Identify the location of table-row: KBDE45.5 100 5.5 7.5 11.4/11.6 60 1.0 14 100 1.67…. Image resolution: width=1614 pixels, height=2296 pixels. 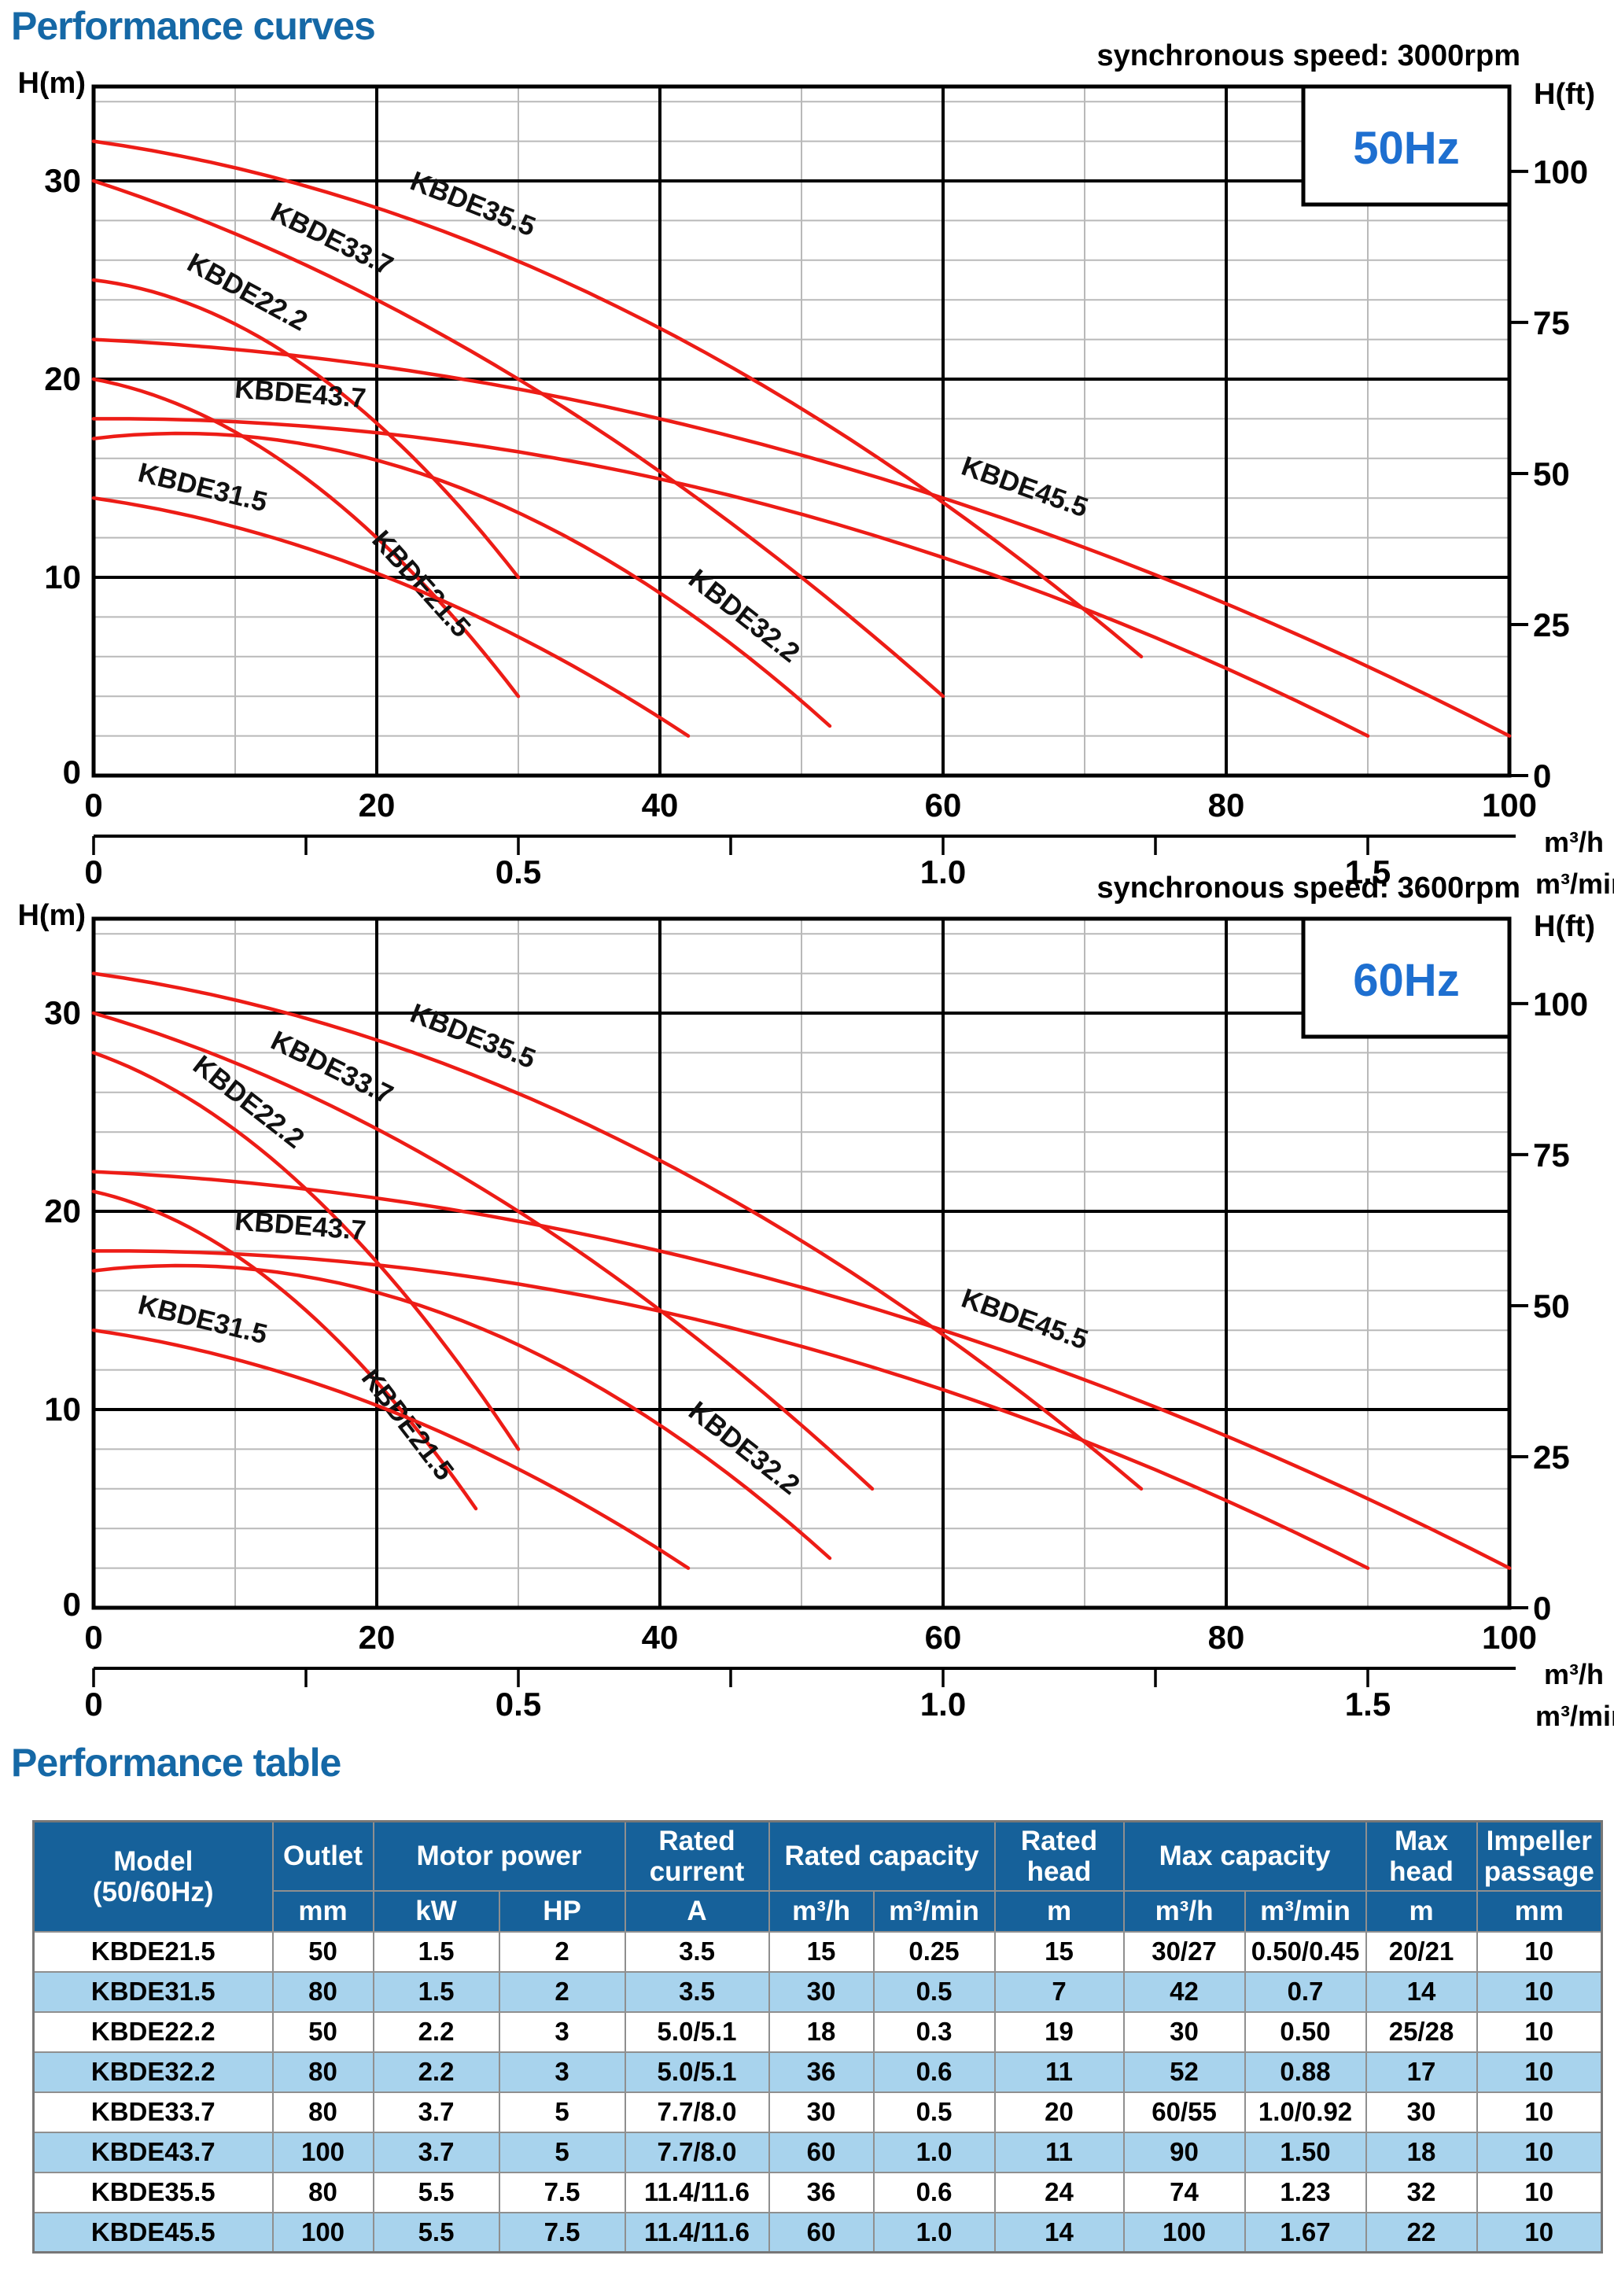
(817, 2232).